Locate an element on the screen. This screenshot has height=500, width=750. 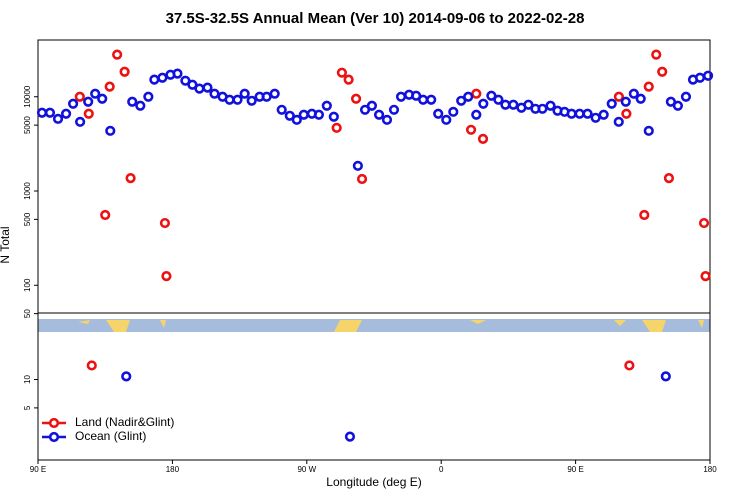
map-strip is located at coordinates (374, 325).